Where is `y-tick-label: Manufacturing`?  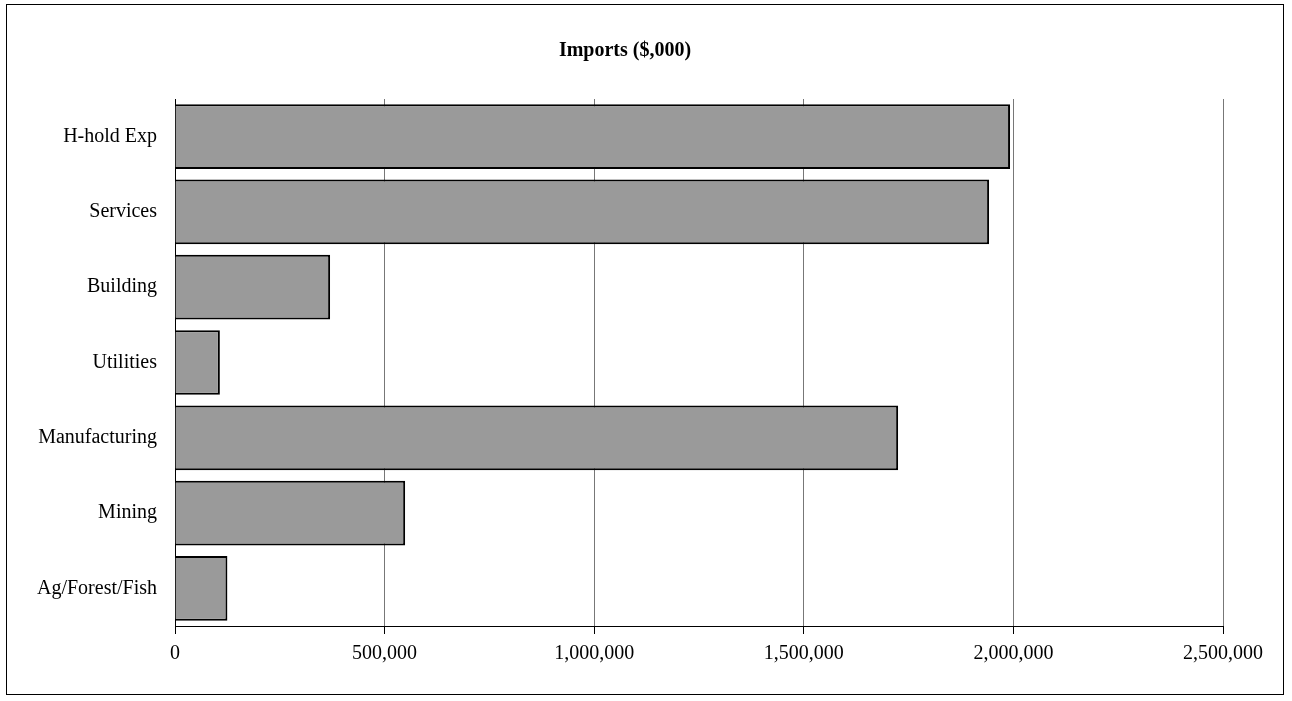
y-tick-label: Manufacturing is located at coordinates (98, 437).